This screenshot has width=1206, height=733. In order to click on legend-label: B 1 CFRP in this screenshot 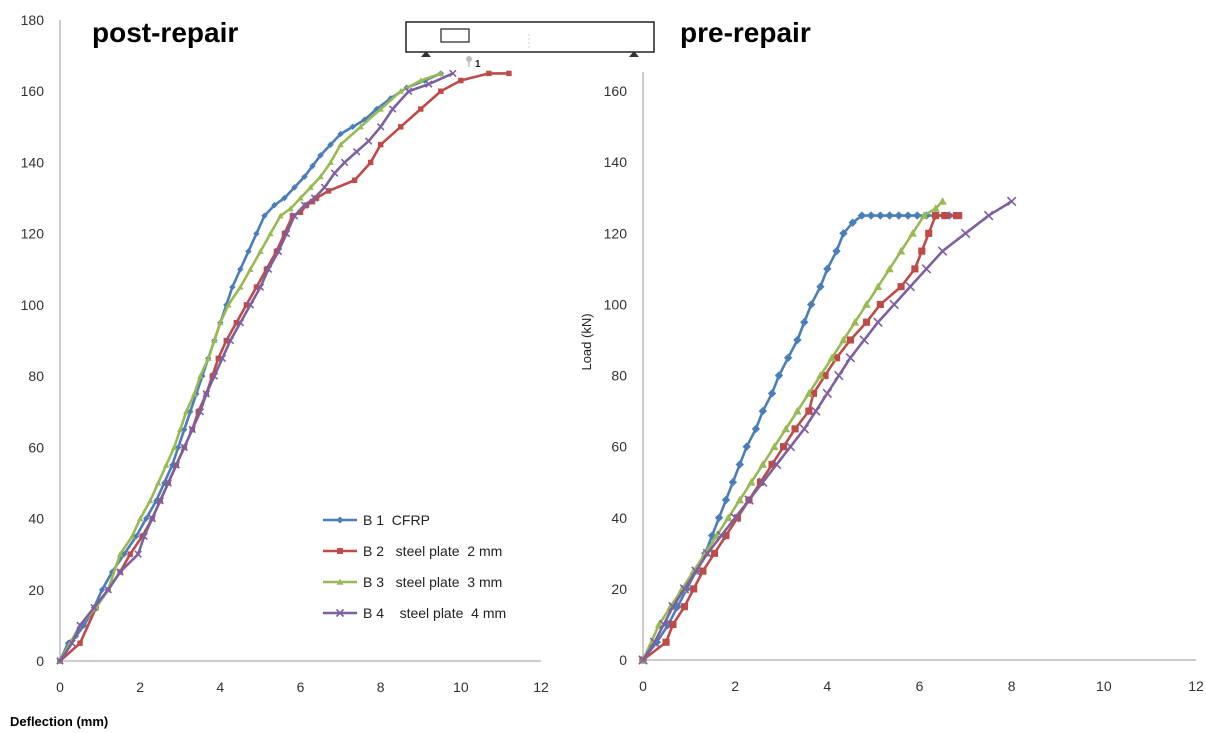, I will do `click(396, 520)`.